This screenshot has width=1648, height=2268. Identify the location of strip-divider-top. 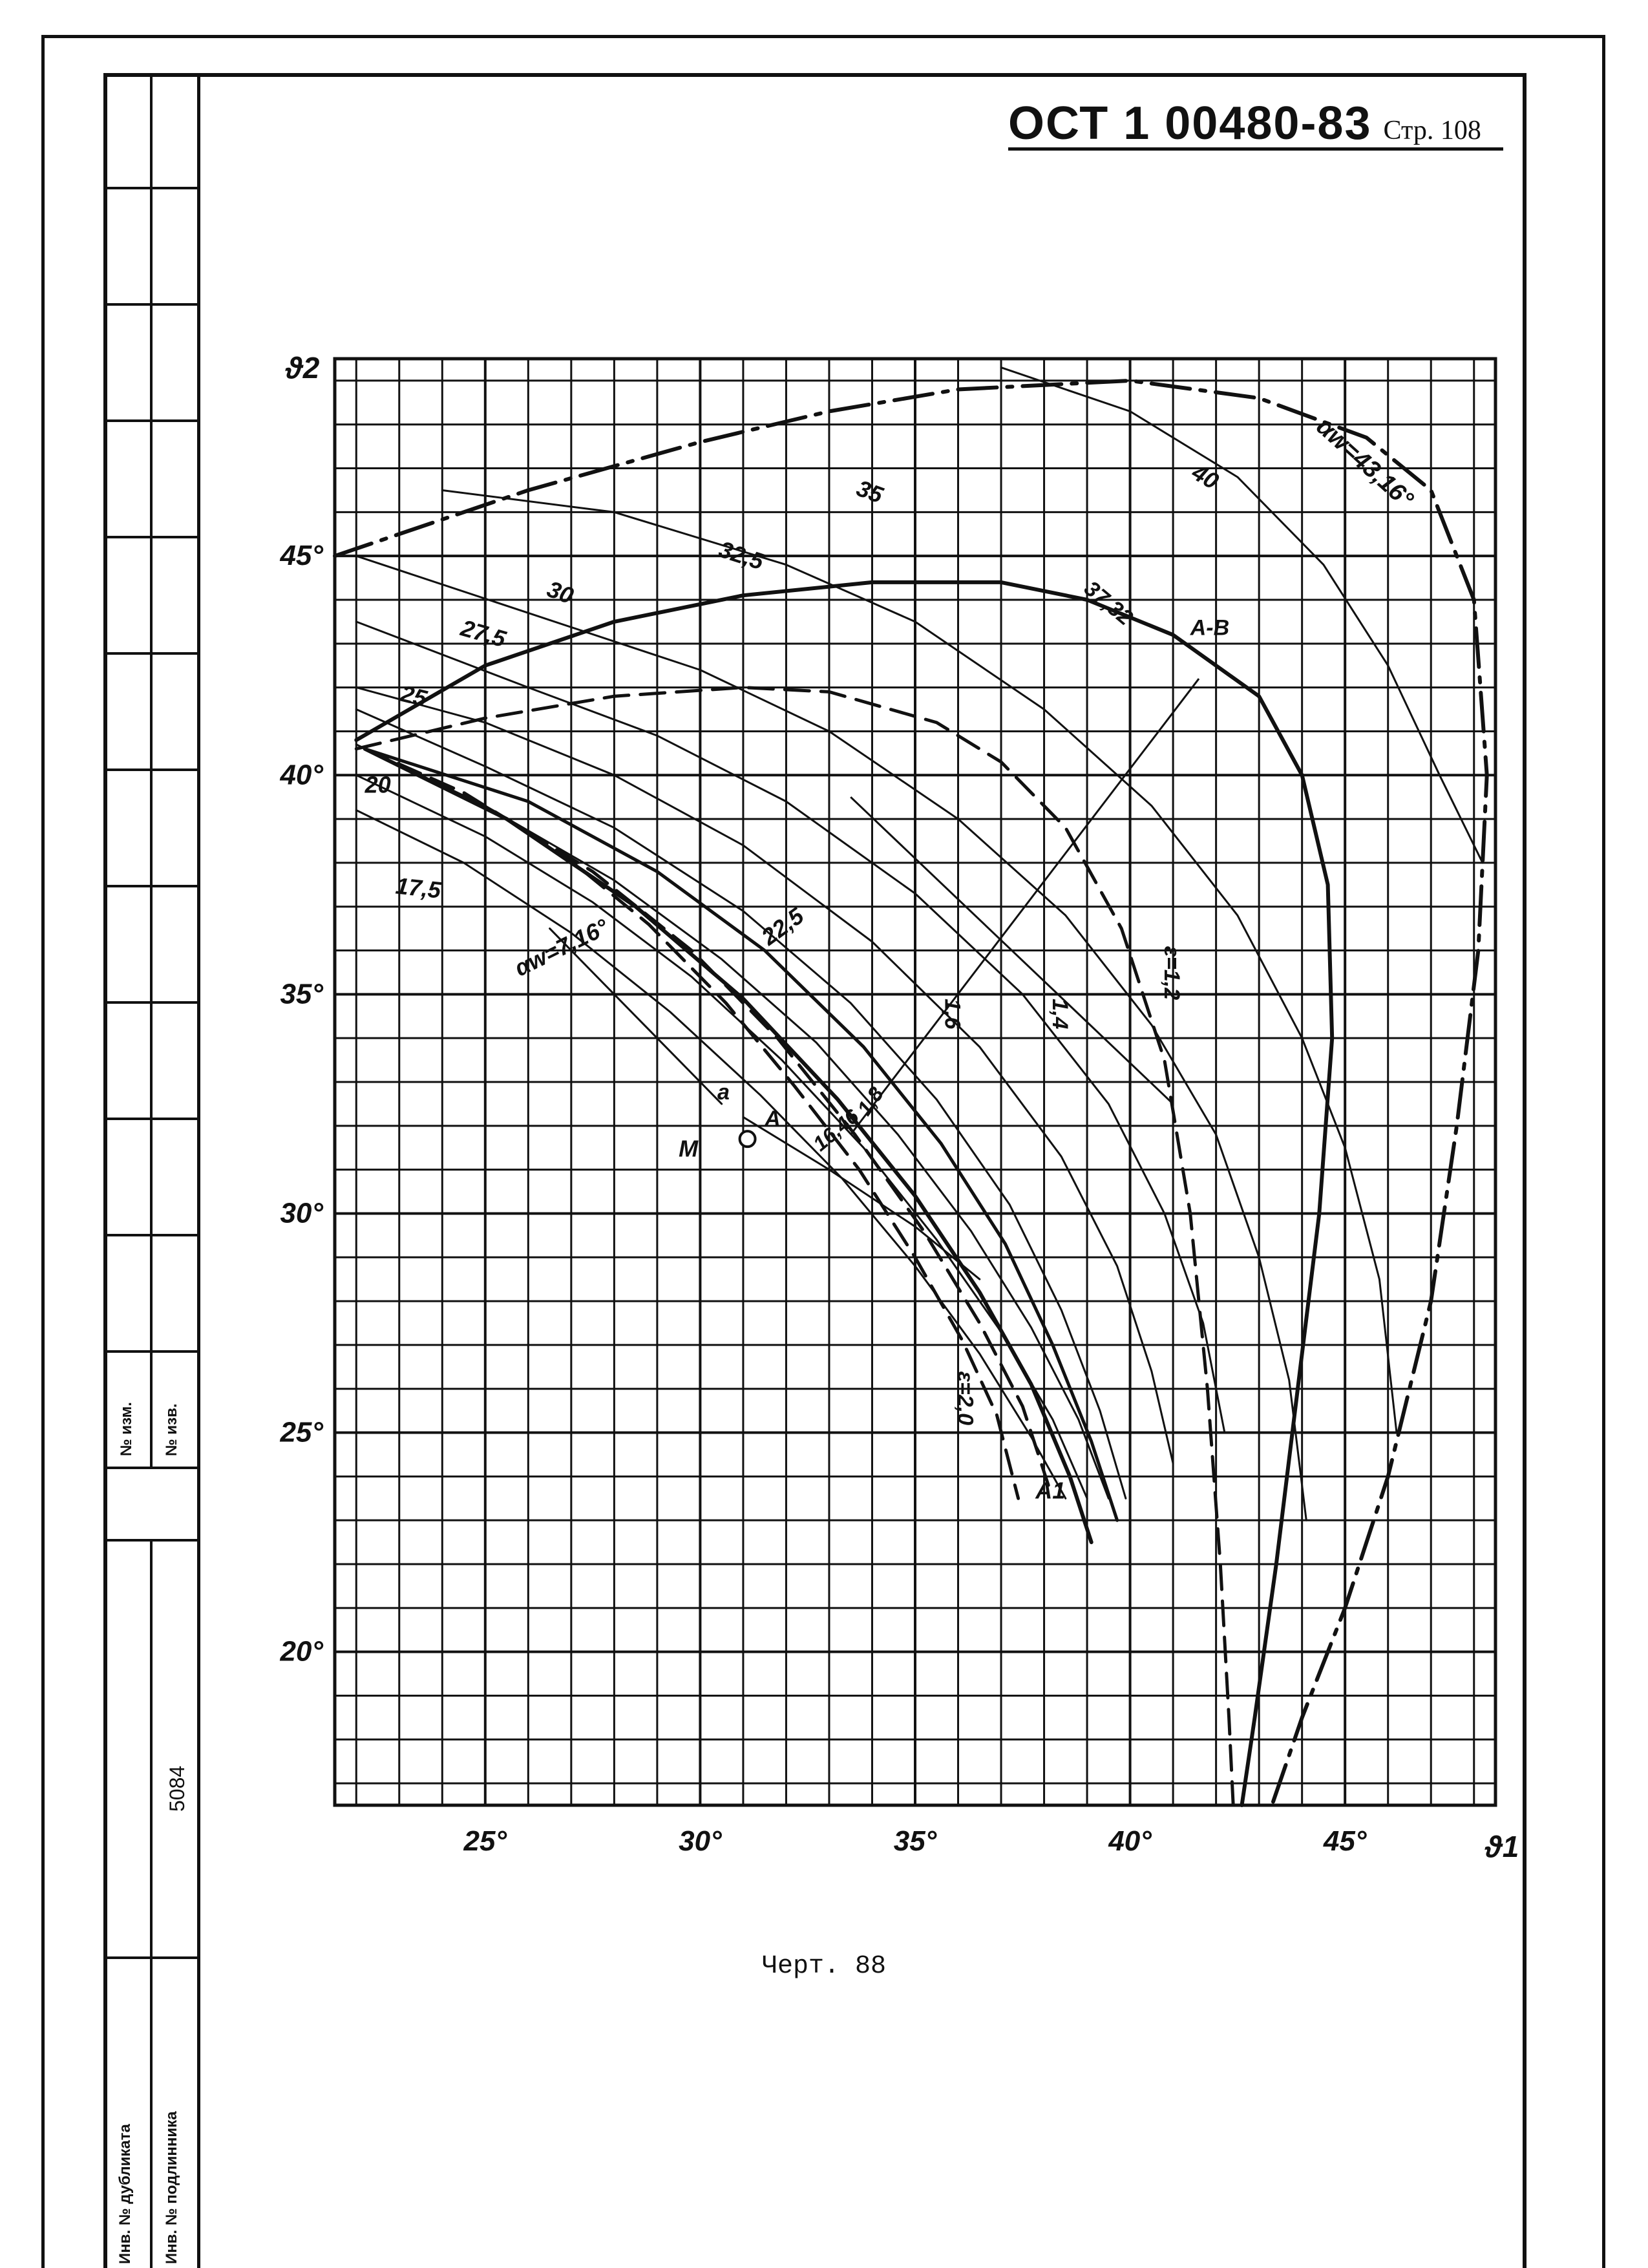
(151, 771).